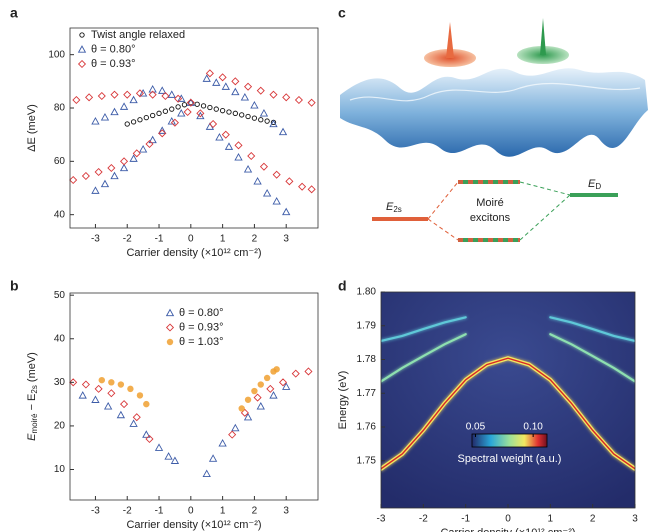 Image resolution: width=660 pixels, height=532 pixels. What do you see at coordinates (191, 511) in the screenshot?
I see `x-tick-label: 0` at bounding box center [191, 511].